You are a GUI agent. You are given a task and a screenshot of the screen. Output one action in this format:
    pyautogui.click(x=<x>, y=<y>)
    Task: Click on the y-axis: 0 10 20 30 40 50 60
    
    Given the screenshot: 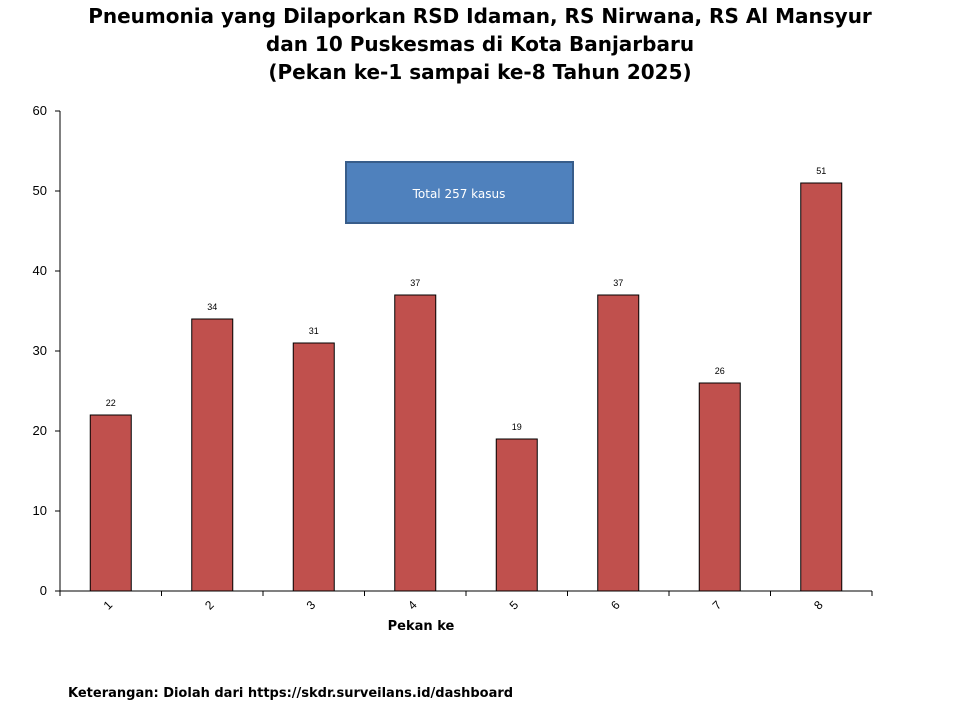 What is the action you would take?
    pyautogui.click(x=47, y=350)
    